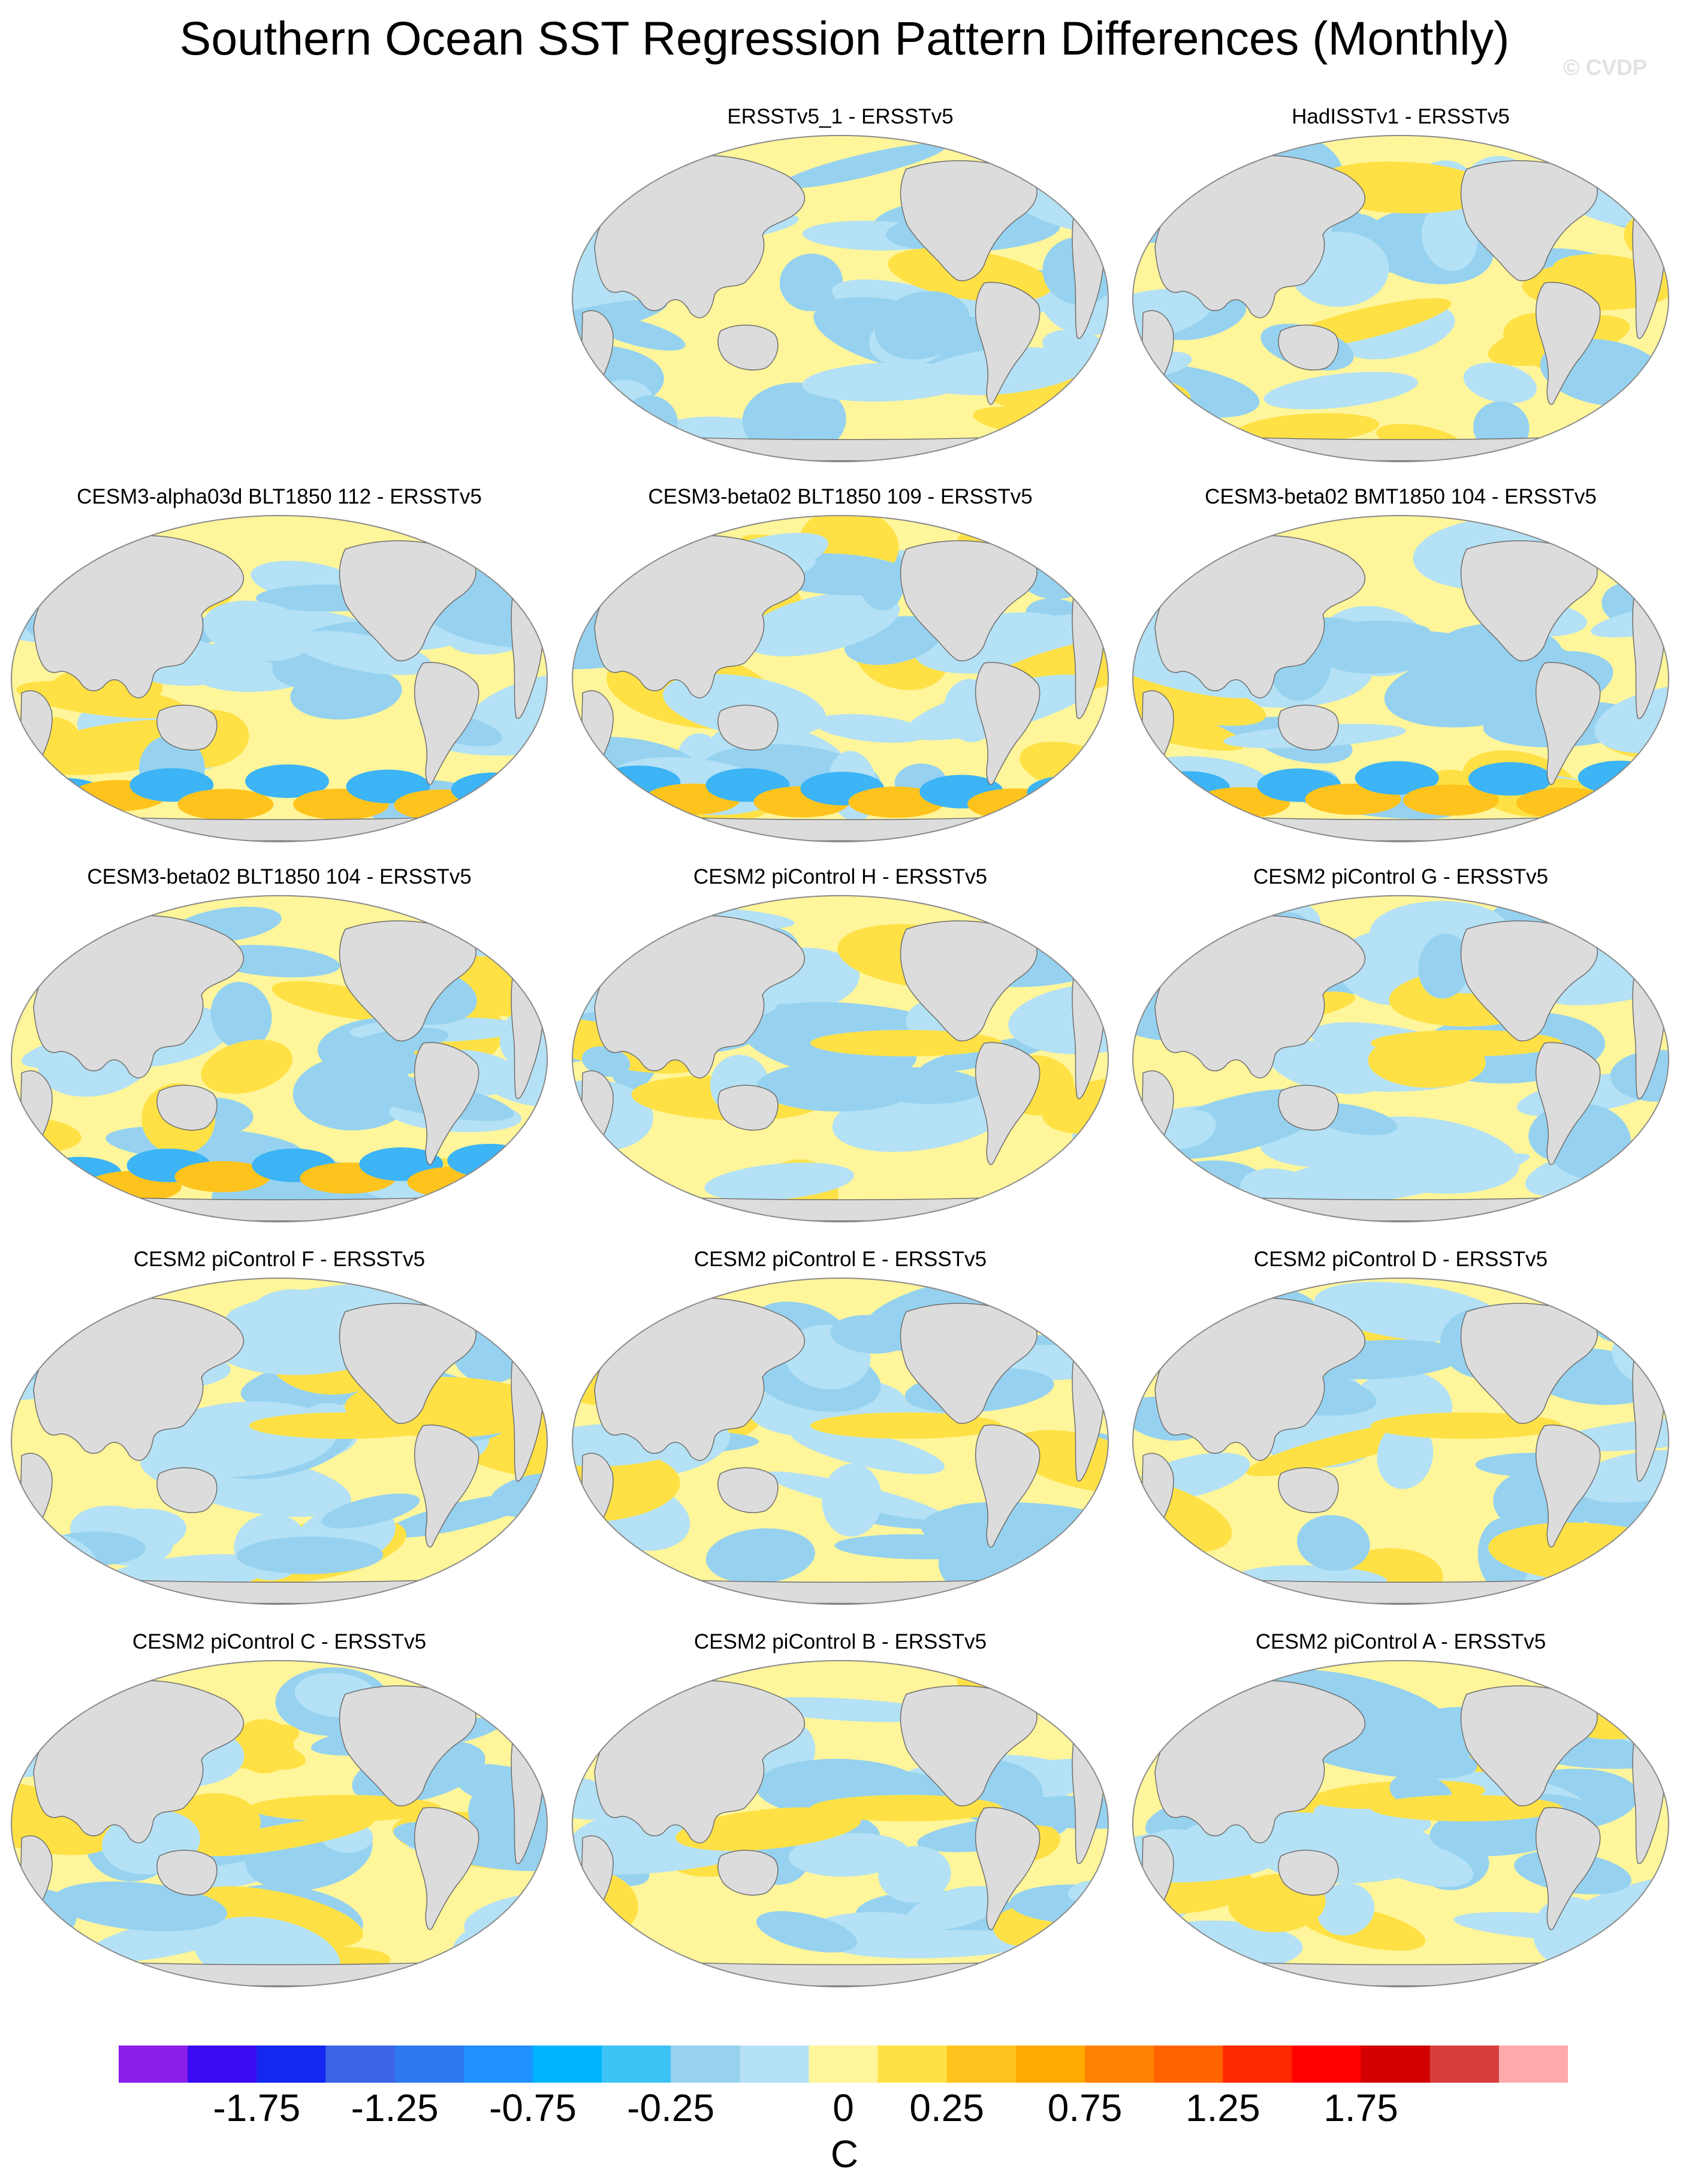 Image resolution: width=1689 pixels, height=2184 pixels. I want to click on panel-title: HadISSTv1 - ERSSTv5, so click(1401, 117).